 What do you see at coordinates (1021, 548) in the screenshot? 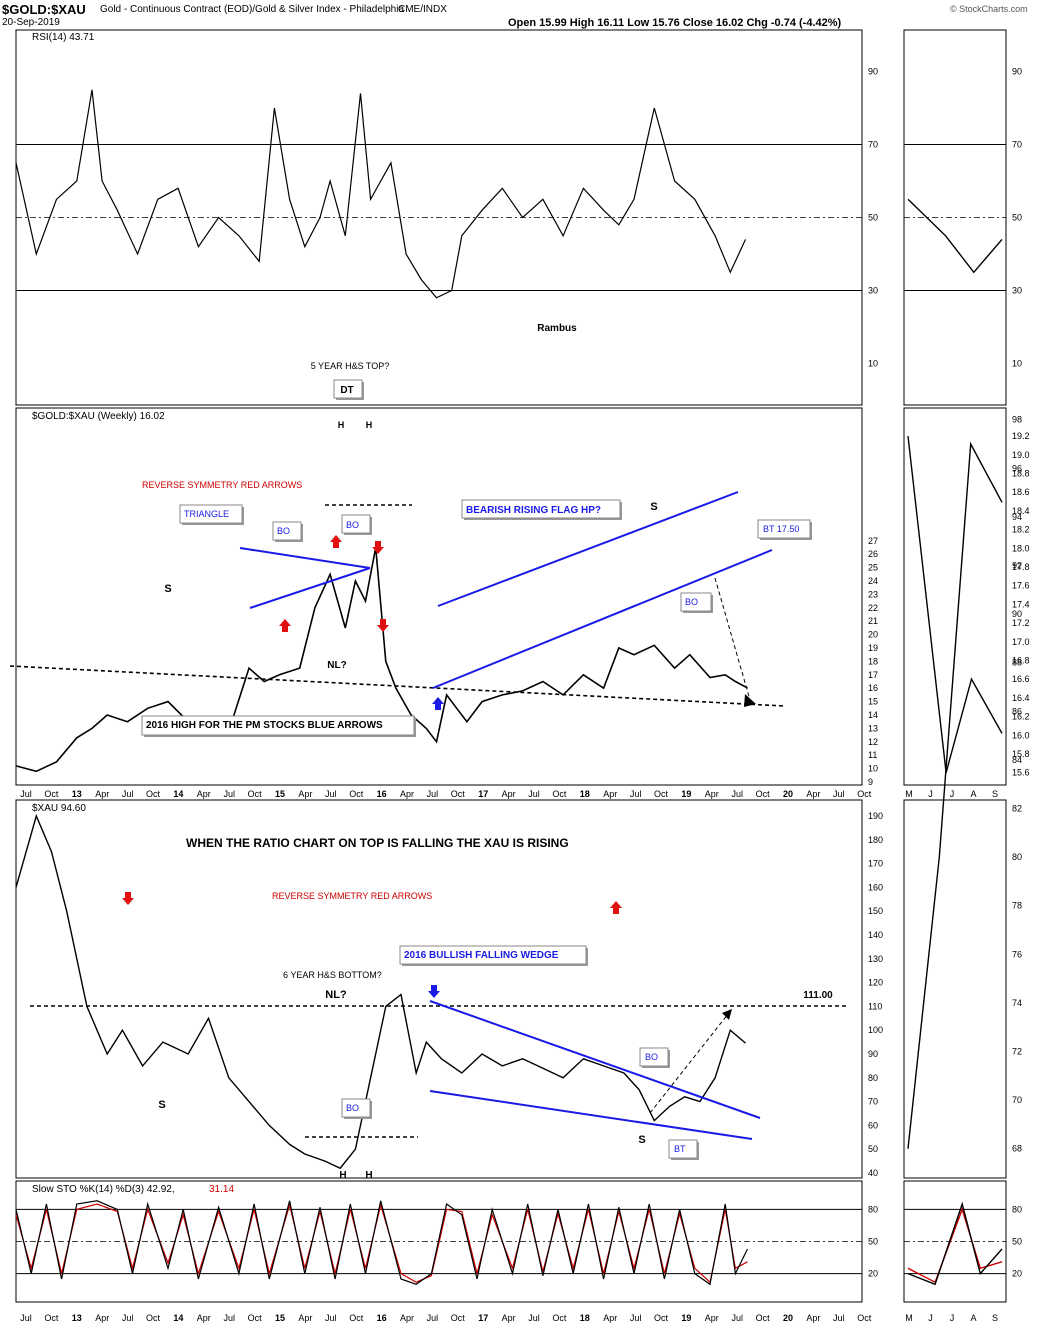
I see `inset-ratio-y-tick-label: 18.0` at bounding box center [1021, 548].